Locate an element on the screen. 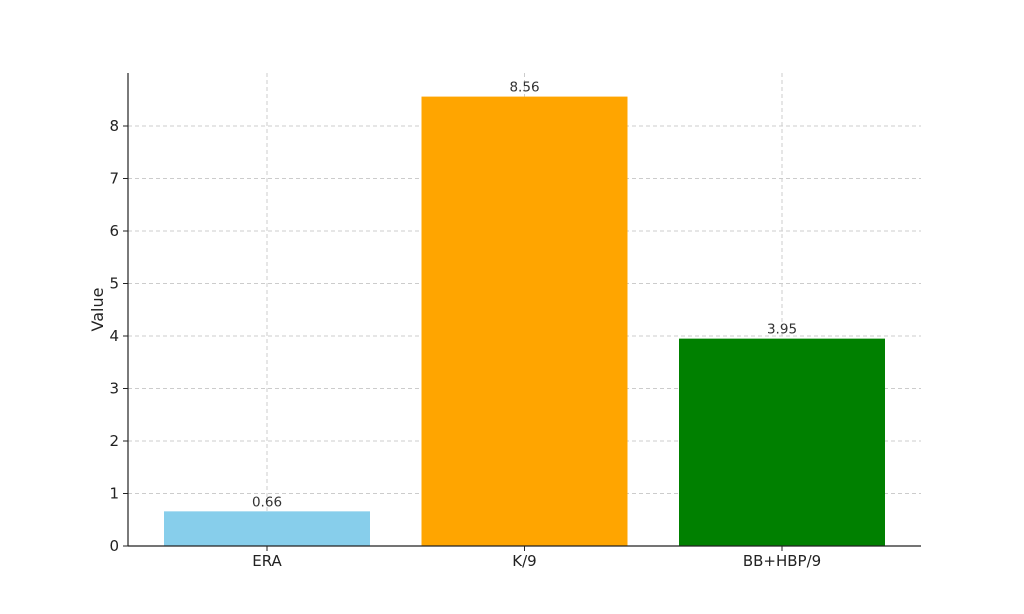 The height and width of the screenshot is (614, 1024). data-label: 3.95 is located at coordinates (782, 330).